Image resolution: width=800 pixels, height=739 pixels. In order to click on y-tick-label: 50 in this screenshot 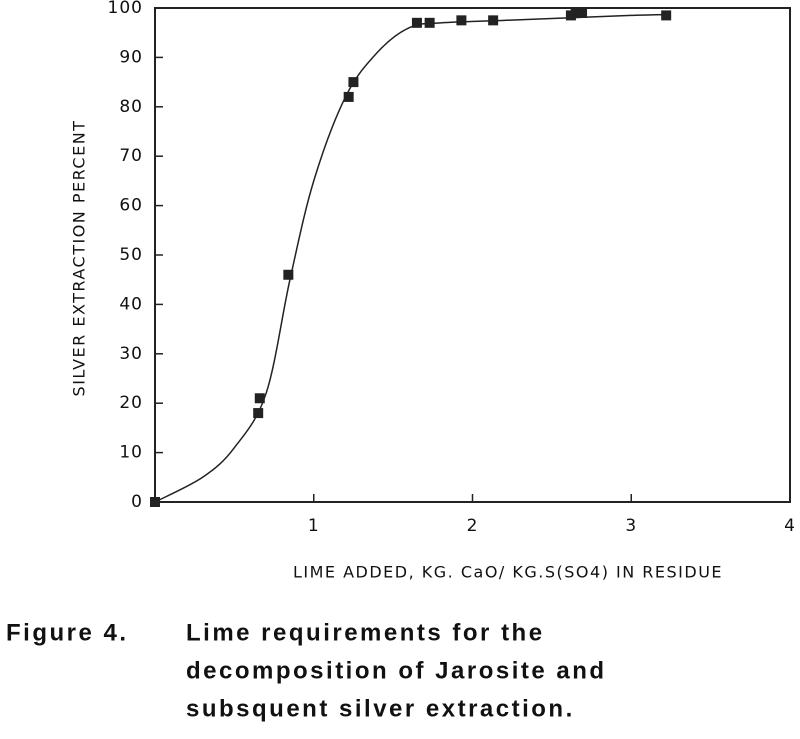, I will do `click(131, 255)`.